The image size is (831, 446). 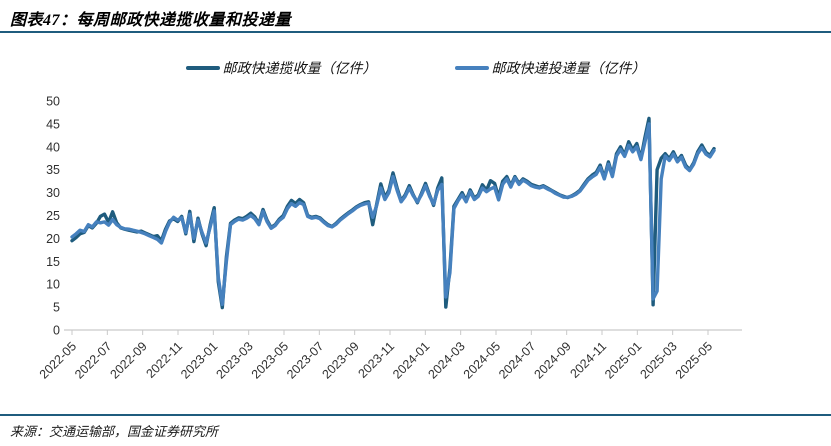 I want to click on y-tick-label: 50, so click(x=53, y=102).